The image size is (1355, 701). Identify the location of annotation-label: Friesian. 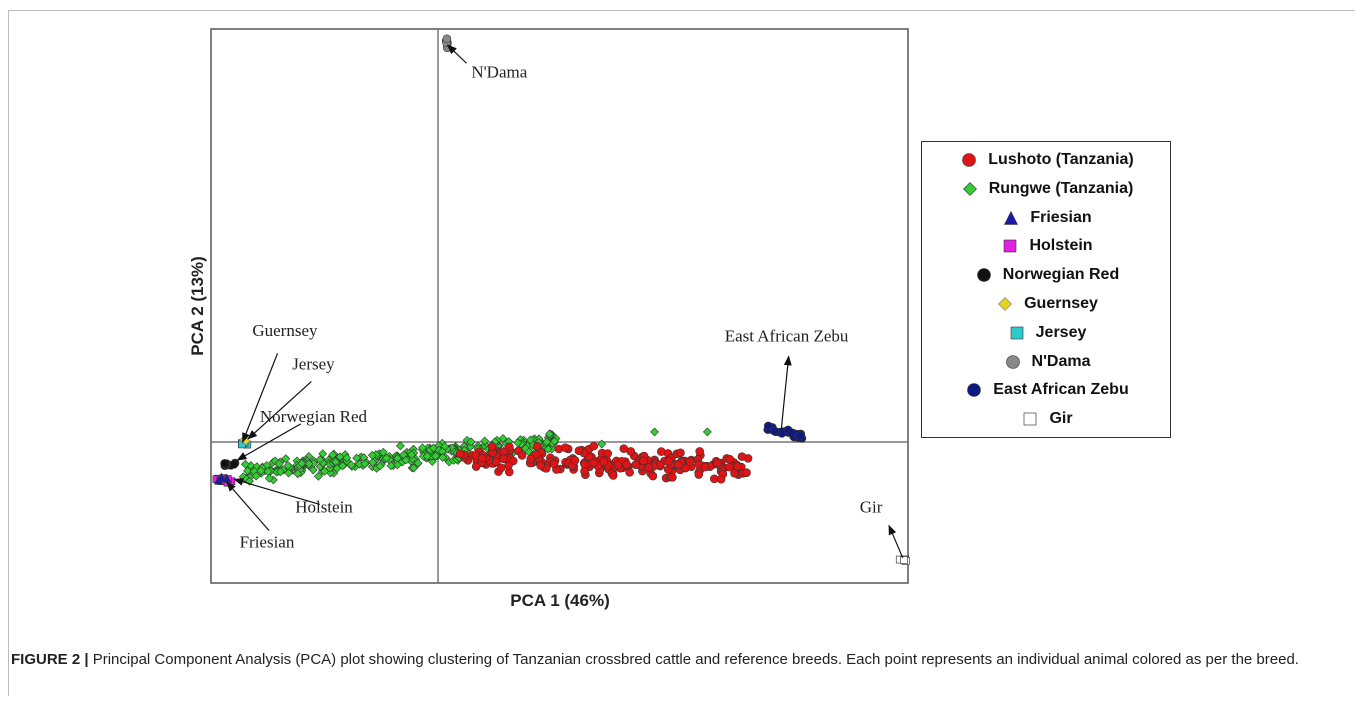
(267, 542).